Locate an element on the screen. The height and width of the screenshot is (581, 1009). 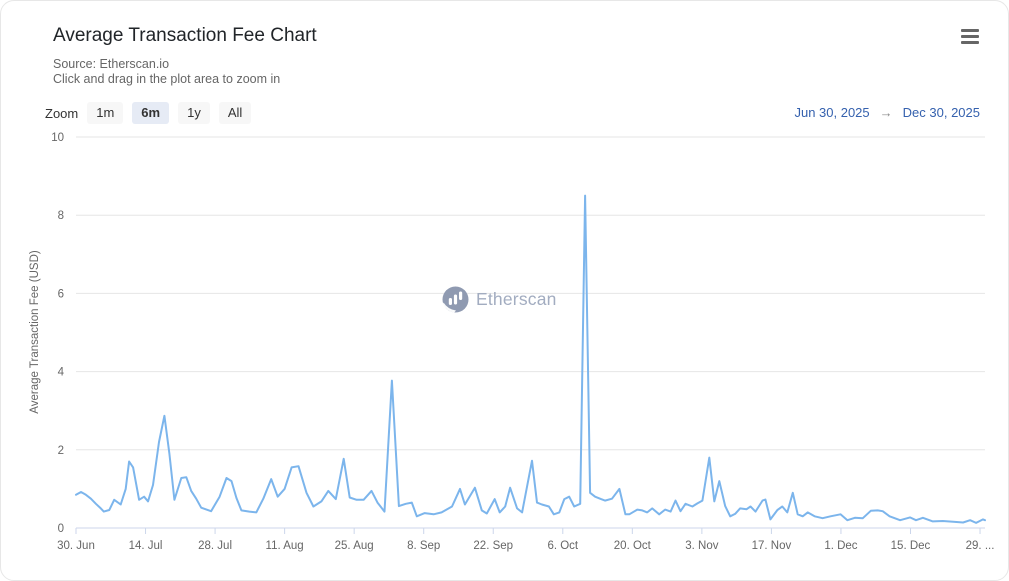
x-axis-label: 25. Aug is located at coordinates (354, 546).